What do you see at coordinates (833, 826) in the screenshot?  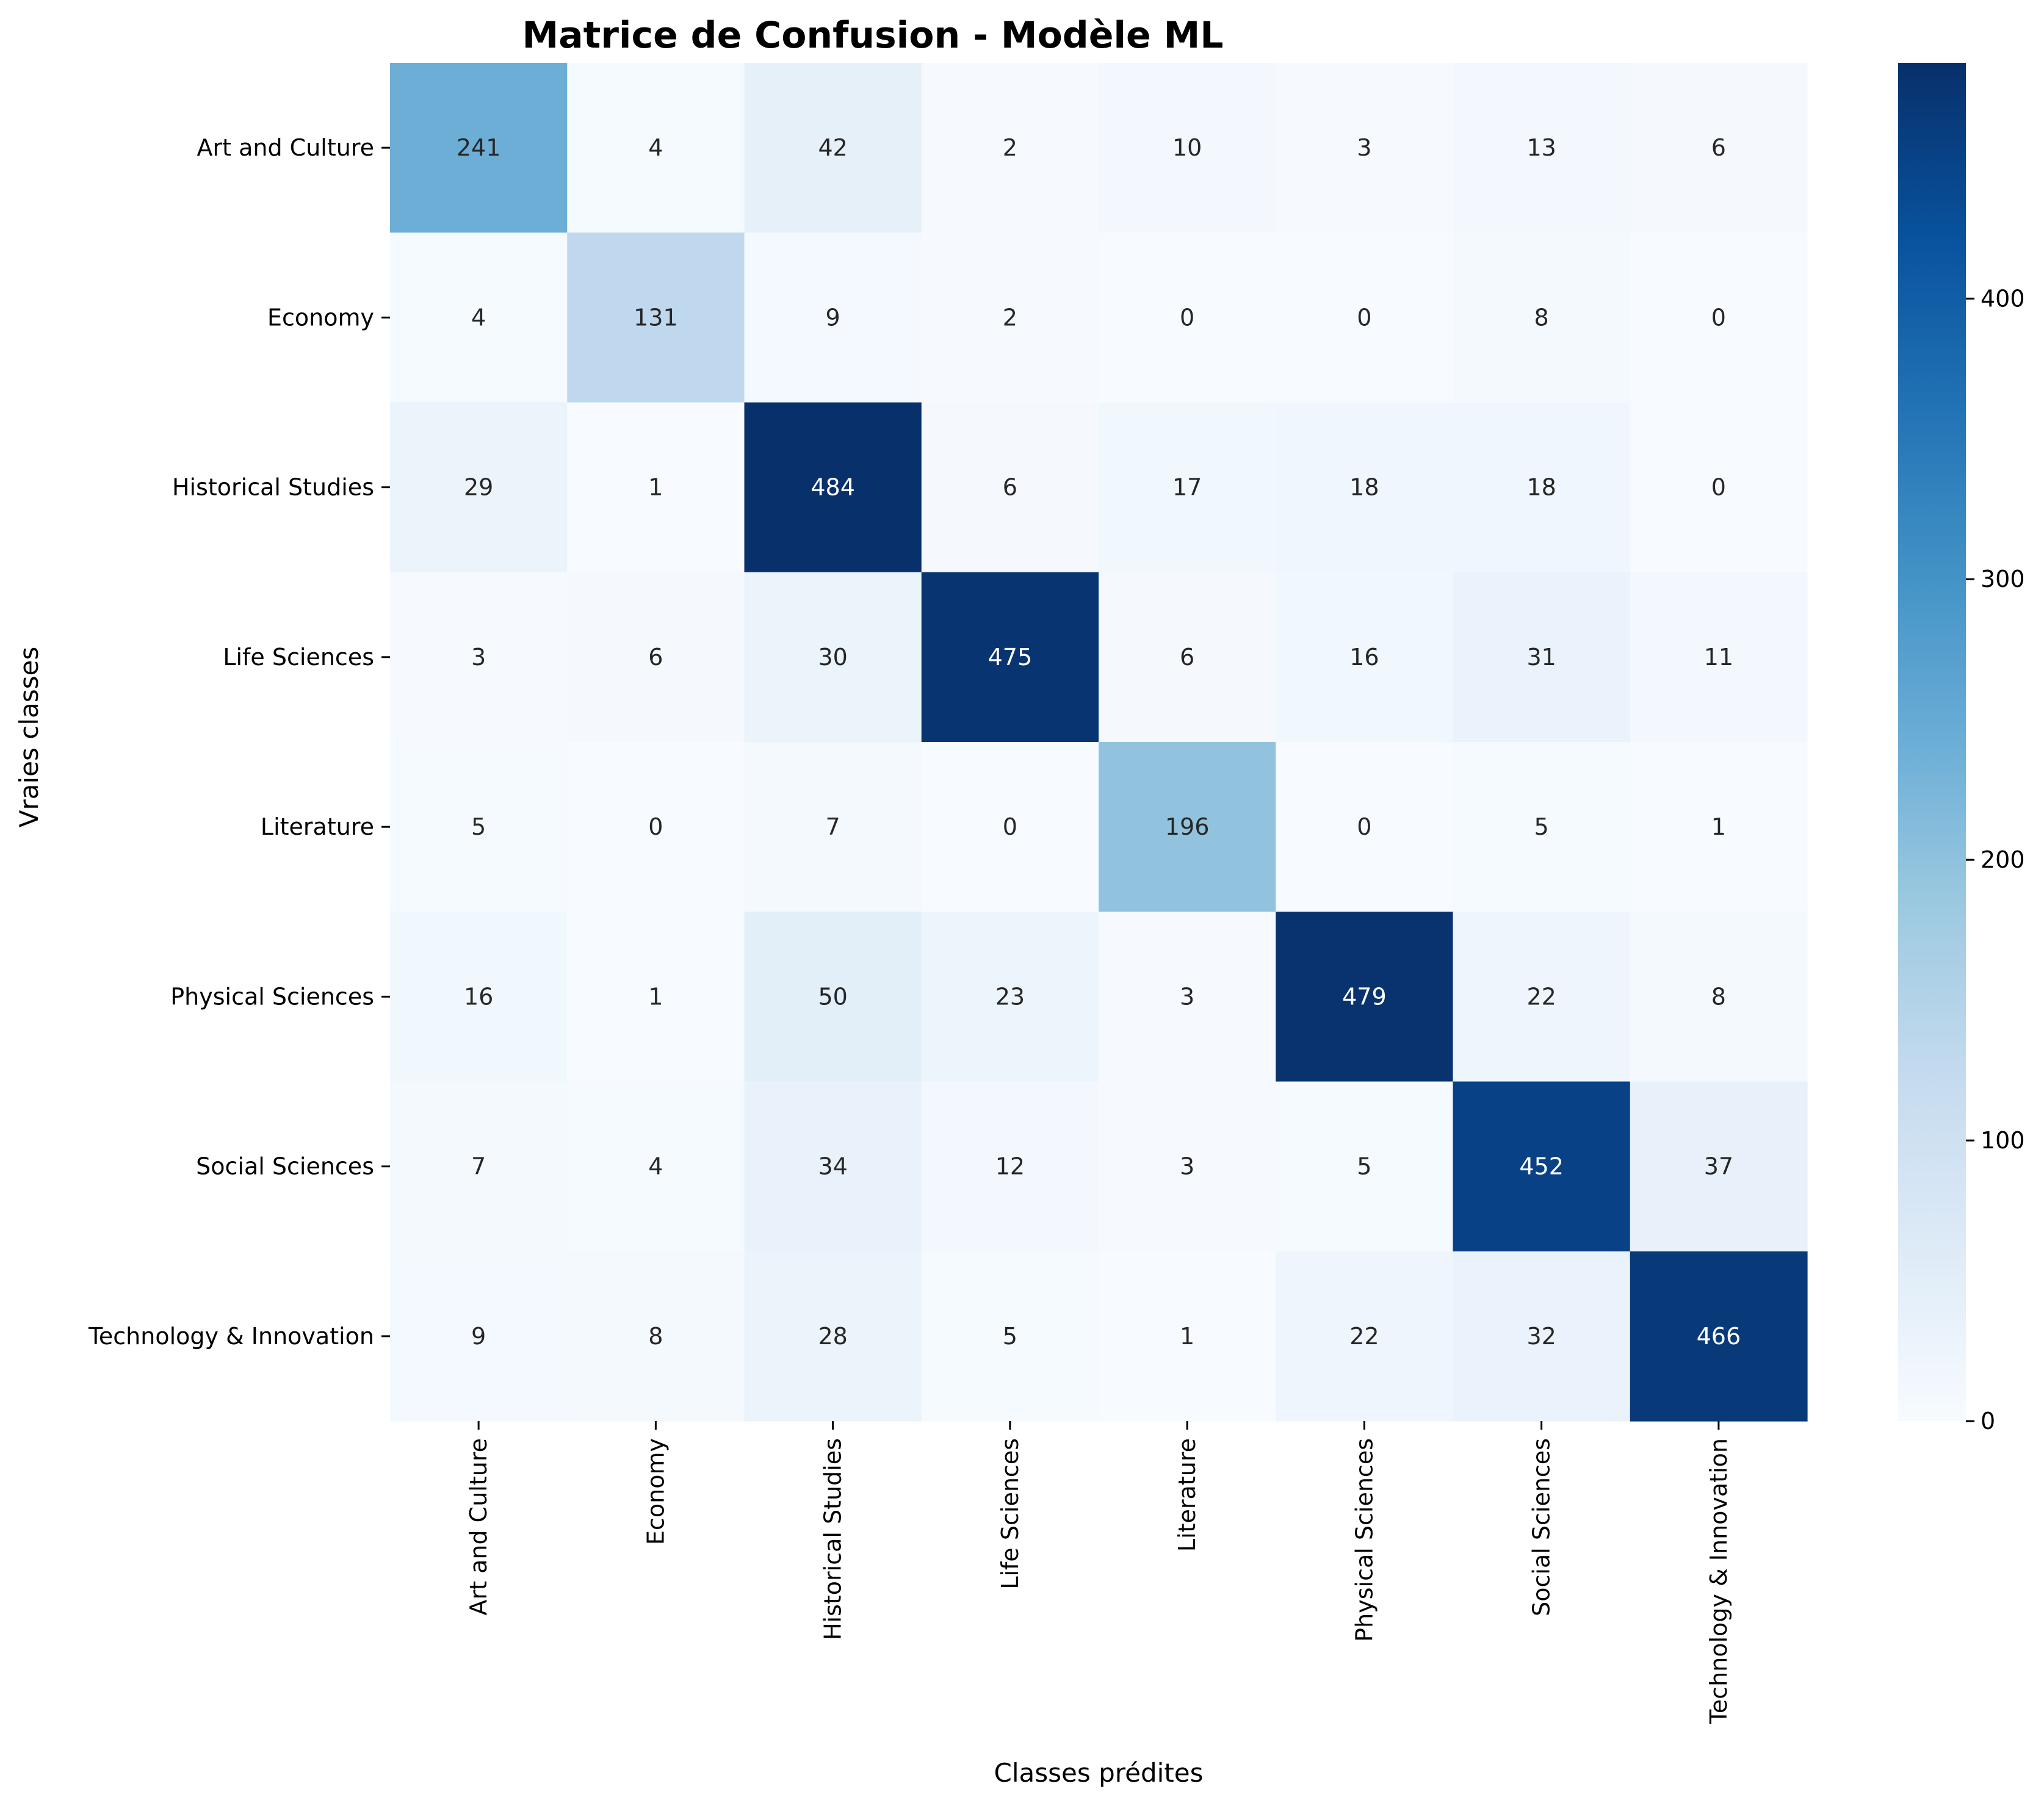 I see `cell-value-label: 7` at bounding box center [833, 826].